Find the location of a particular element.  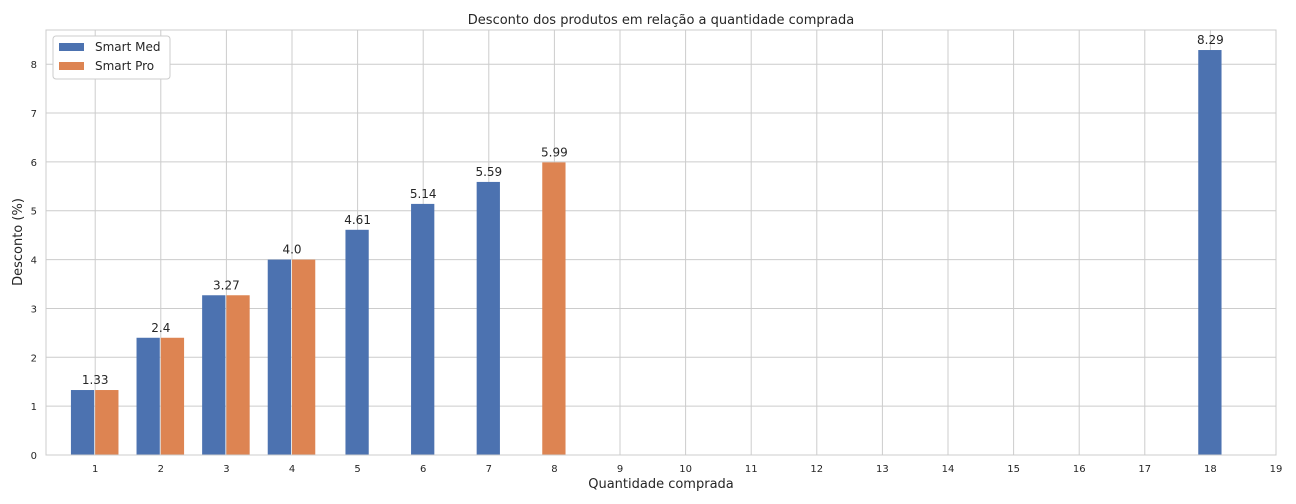

y-tick-label: 0 is located at coordinates (34, 456).